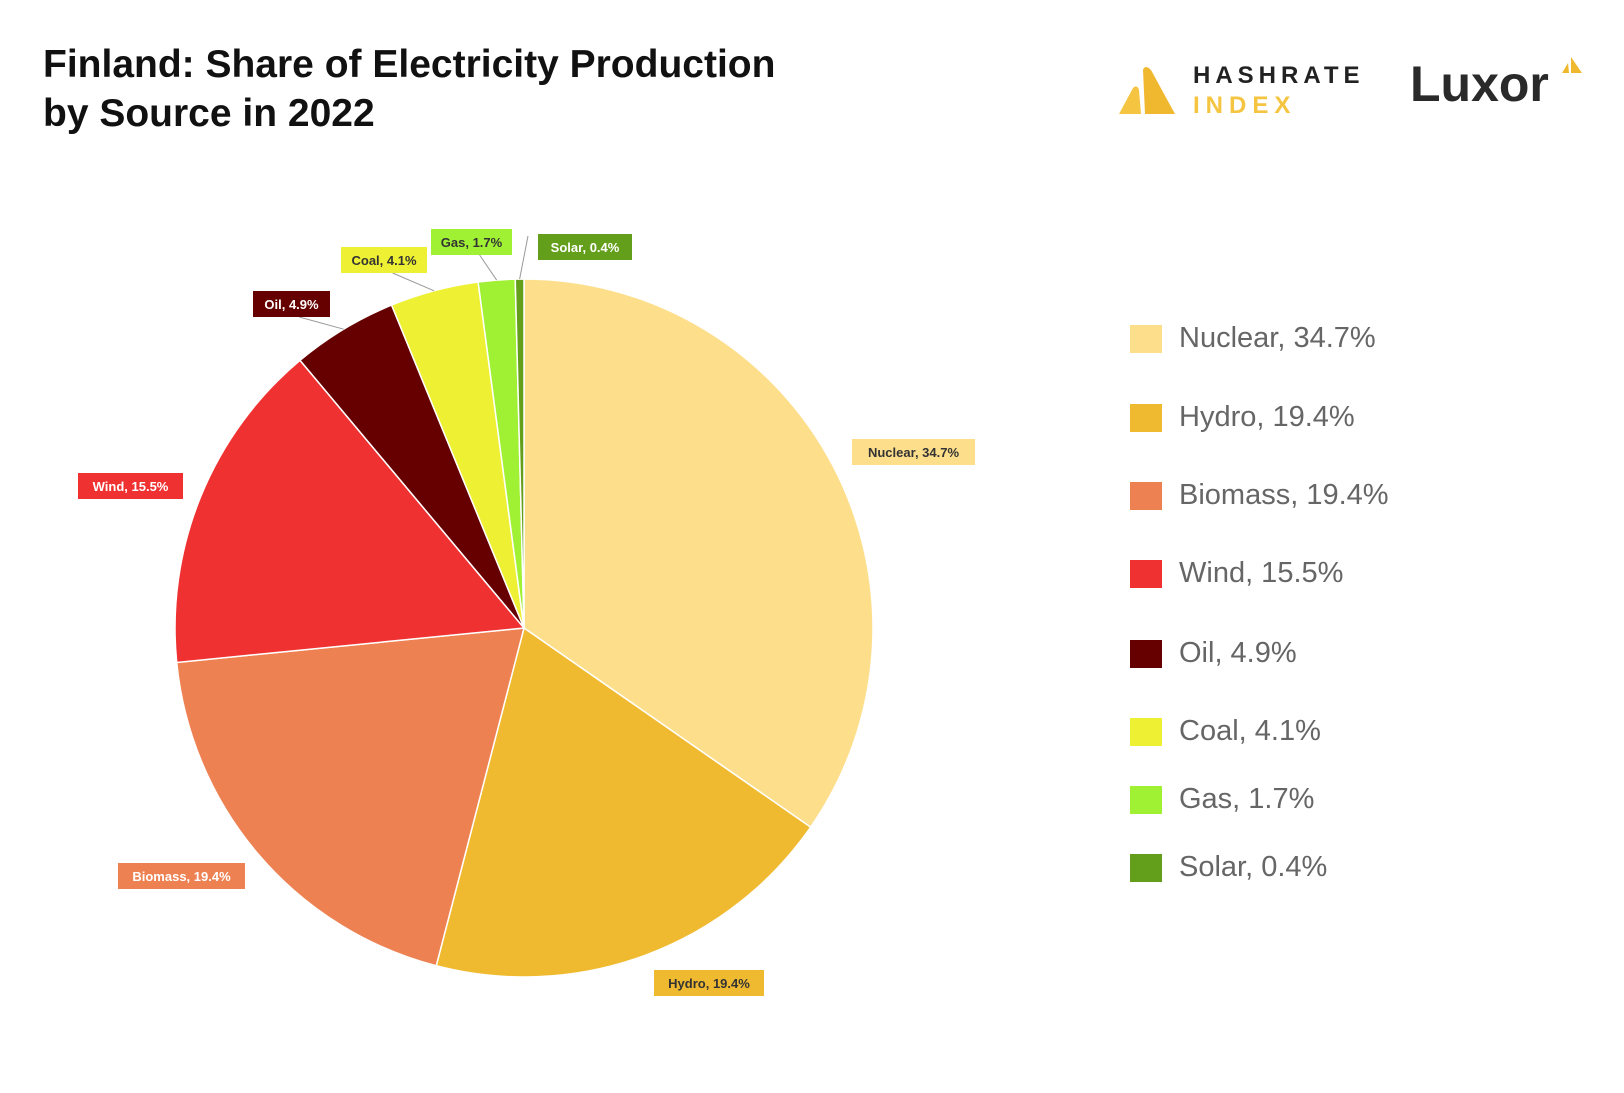 Image resolution: width=1624 pixels, height=1093 pixels. I want to click on hashrate-text: HASHRATE, so click(1279, 75).